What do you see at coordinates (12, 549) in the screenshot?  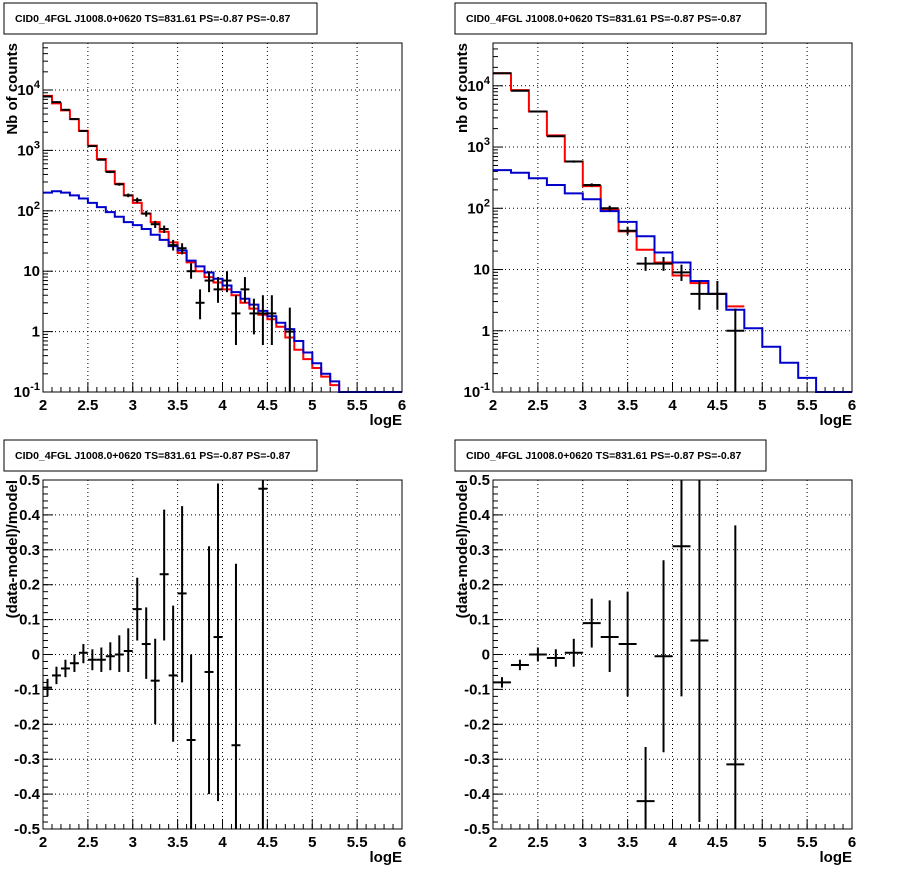 I see `y-axis-label: (data-model)/model` at bounding box center [12, 549].